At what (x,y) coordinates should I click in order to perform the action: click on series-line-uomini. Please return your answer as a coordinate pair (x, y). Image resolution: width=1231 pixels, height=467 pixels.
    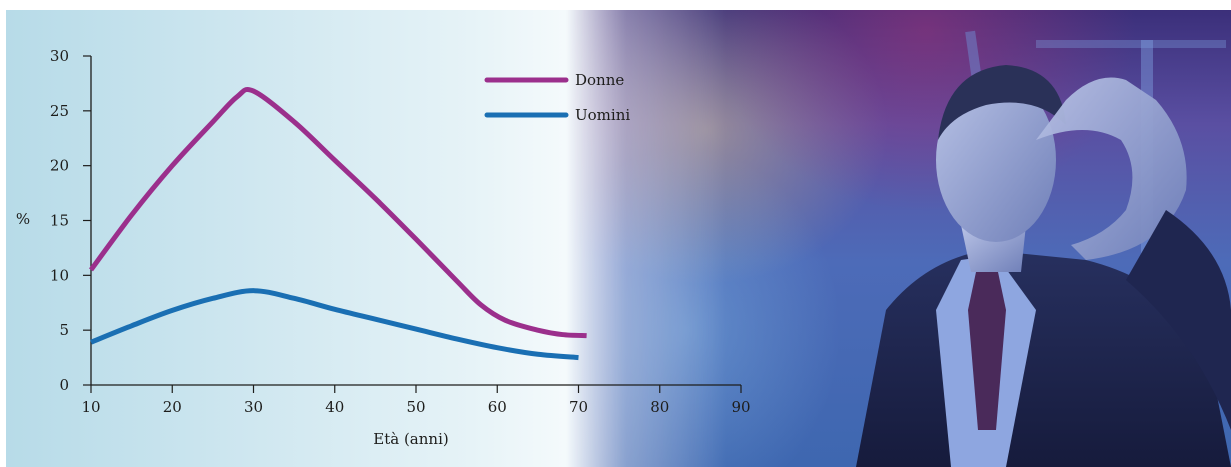
    Looking at the image, I should click on (334, 324).